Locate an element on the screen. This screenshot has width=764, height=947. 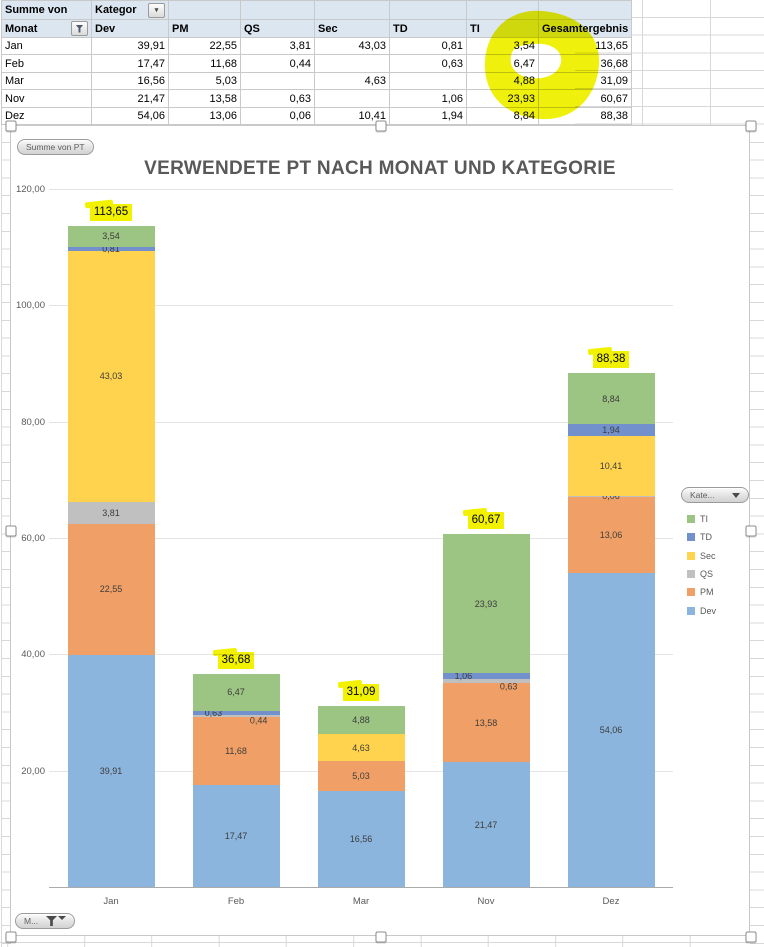
value-cell: 0,44 is located at coordinates (277, 63).